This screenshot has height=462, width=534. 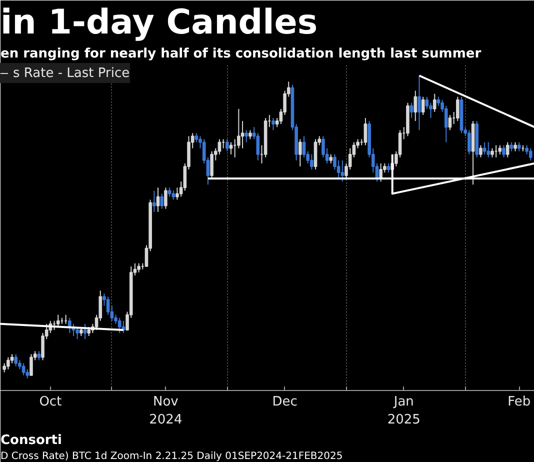 I want to click on x-tick-label: Feb, so click(x=519, y=402).